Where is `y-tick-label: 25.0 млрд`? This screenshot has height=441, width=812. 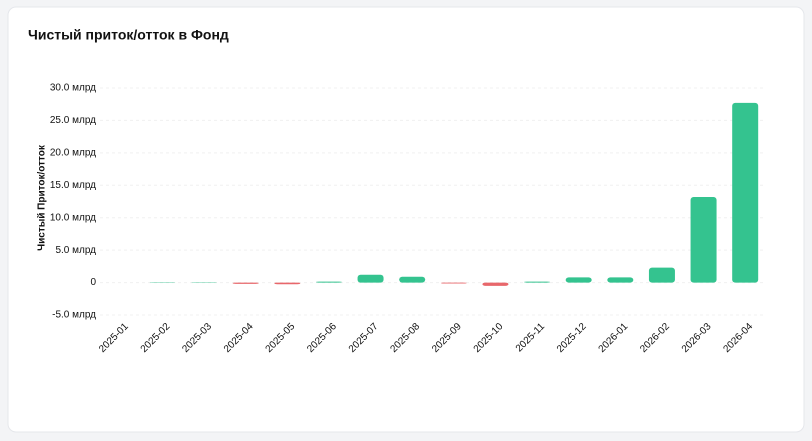
y-tick-label: 25.0 млрд is located at coordinates (73, 120).